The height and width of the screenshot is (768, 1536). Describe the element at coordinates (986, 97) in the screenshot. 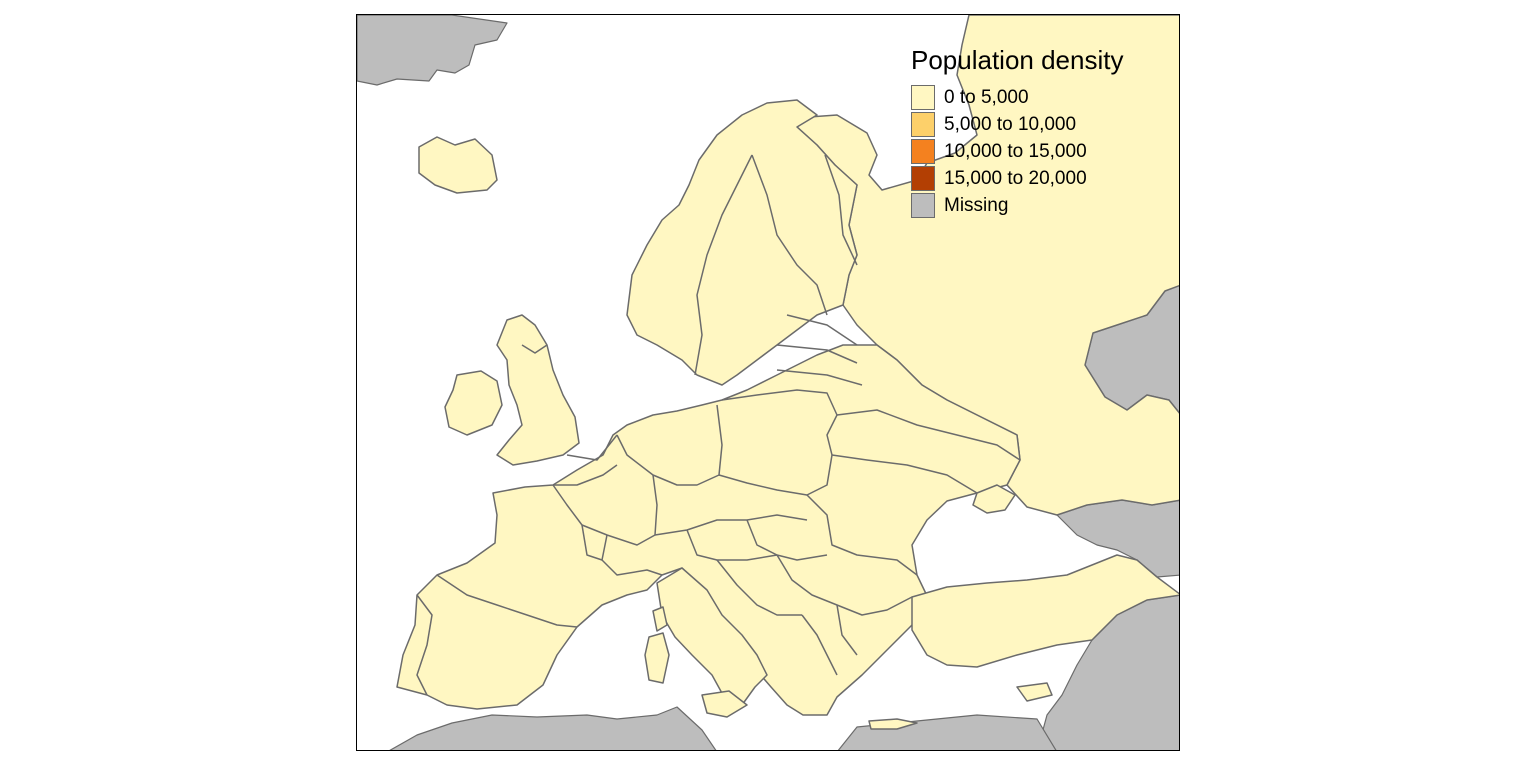

I see `legend-label: 0 to 5,000` at that location.